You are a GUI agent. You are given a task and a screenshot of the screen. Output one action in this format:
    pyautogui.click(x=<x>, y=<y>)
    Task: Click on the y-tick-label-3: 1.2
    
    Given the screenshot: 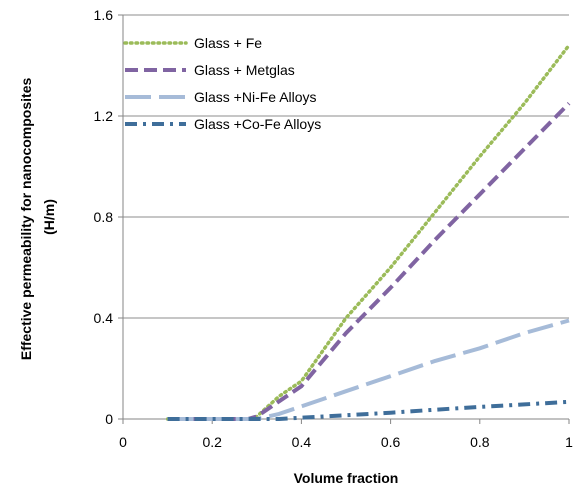 What is the action you would take?
    pyautogui.click(x=104, y=116)
    